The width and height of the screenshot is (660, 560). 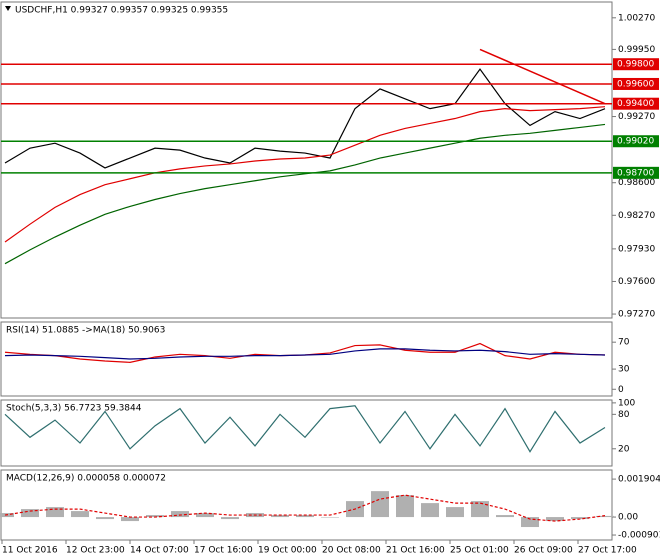 What do you see at coordinates (636, 50) in the screenshot?
I see `y-tick-label: 0.99950` at bounding box center [636, 50].